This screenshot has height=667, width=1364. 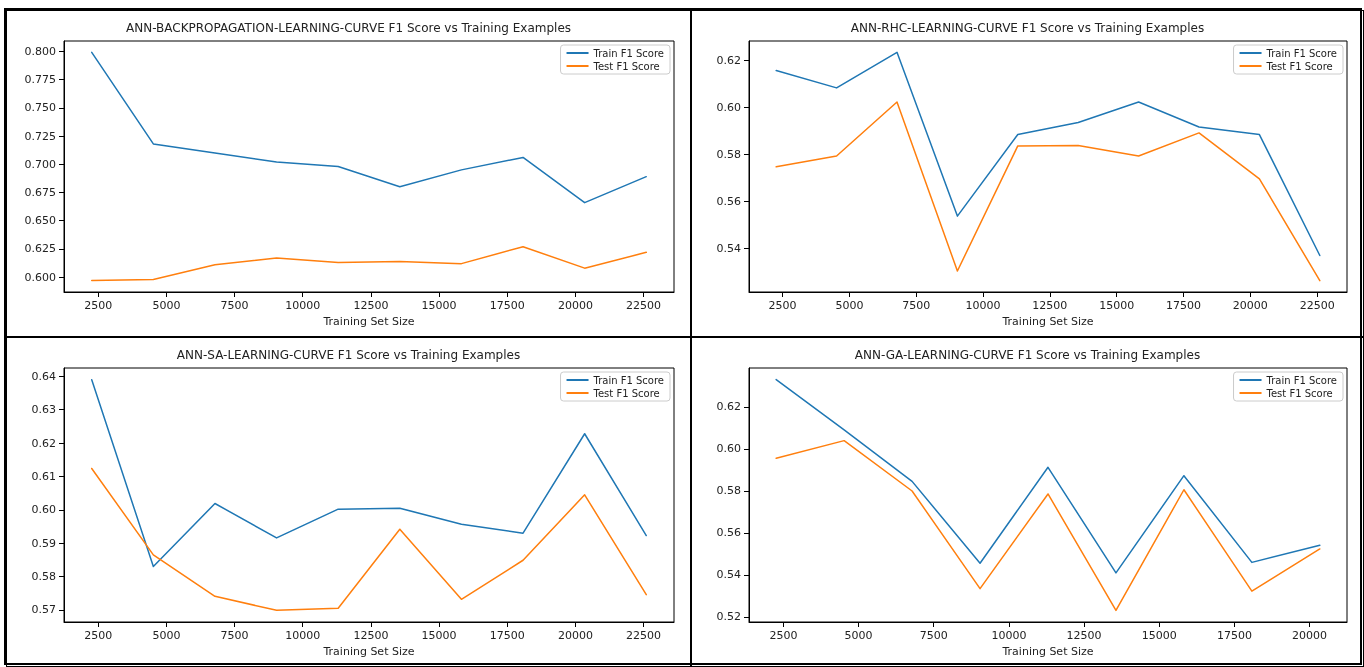 I want to click on y-tick-label: 0.59, so click(x=43, y=543).